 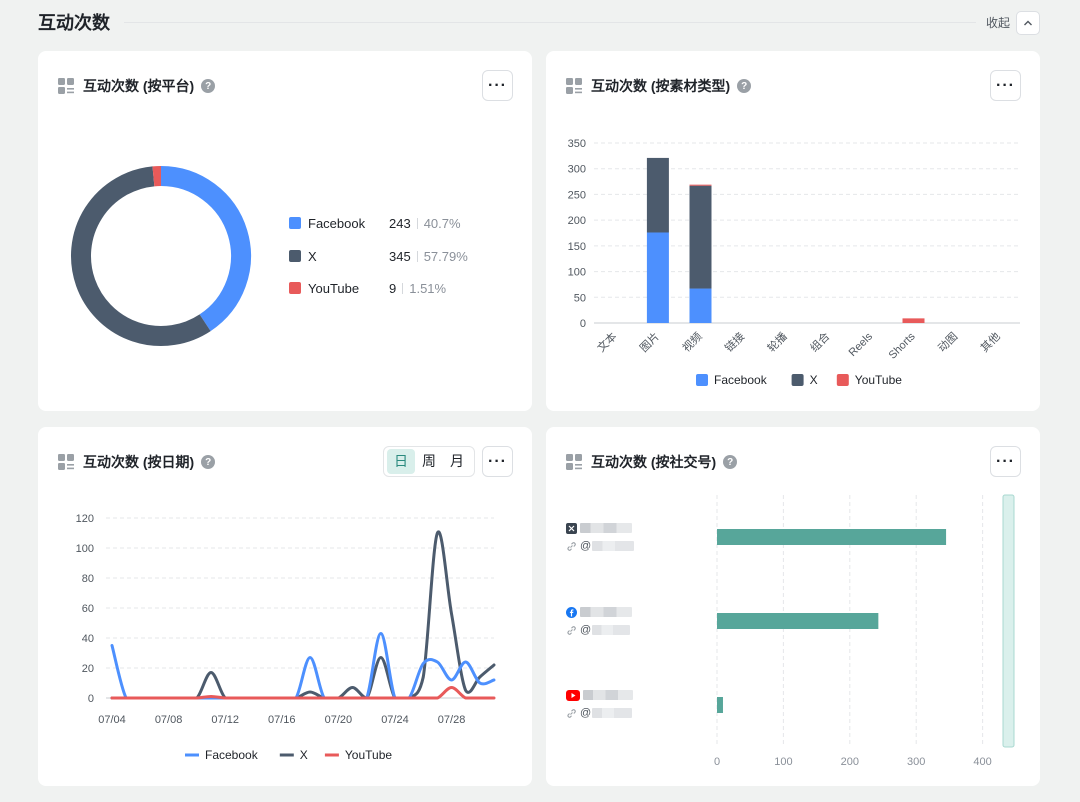 I want to click on legend-percent: 57.79%, so click(x=445, y=256).